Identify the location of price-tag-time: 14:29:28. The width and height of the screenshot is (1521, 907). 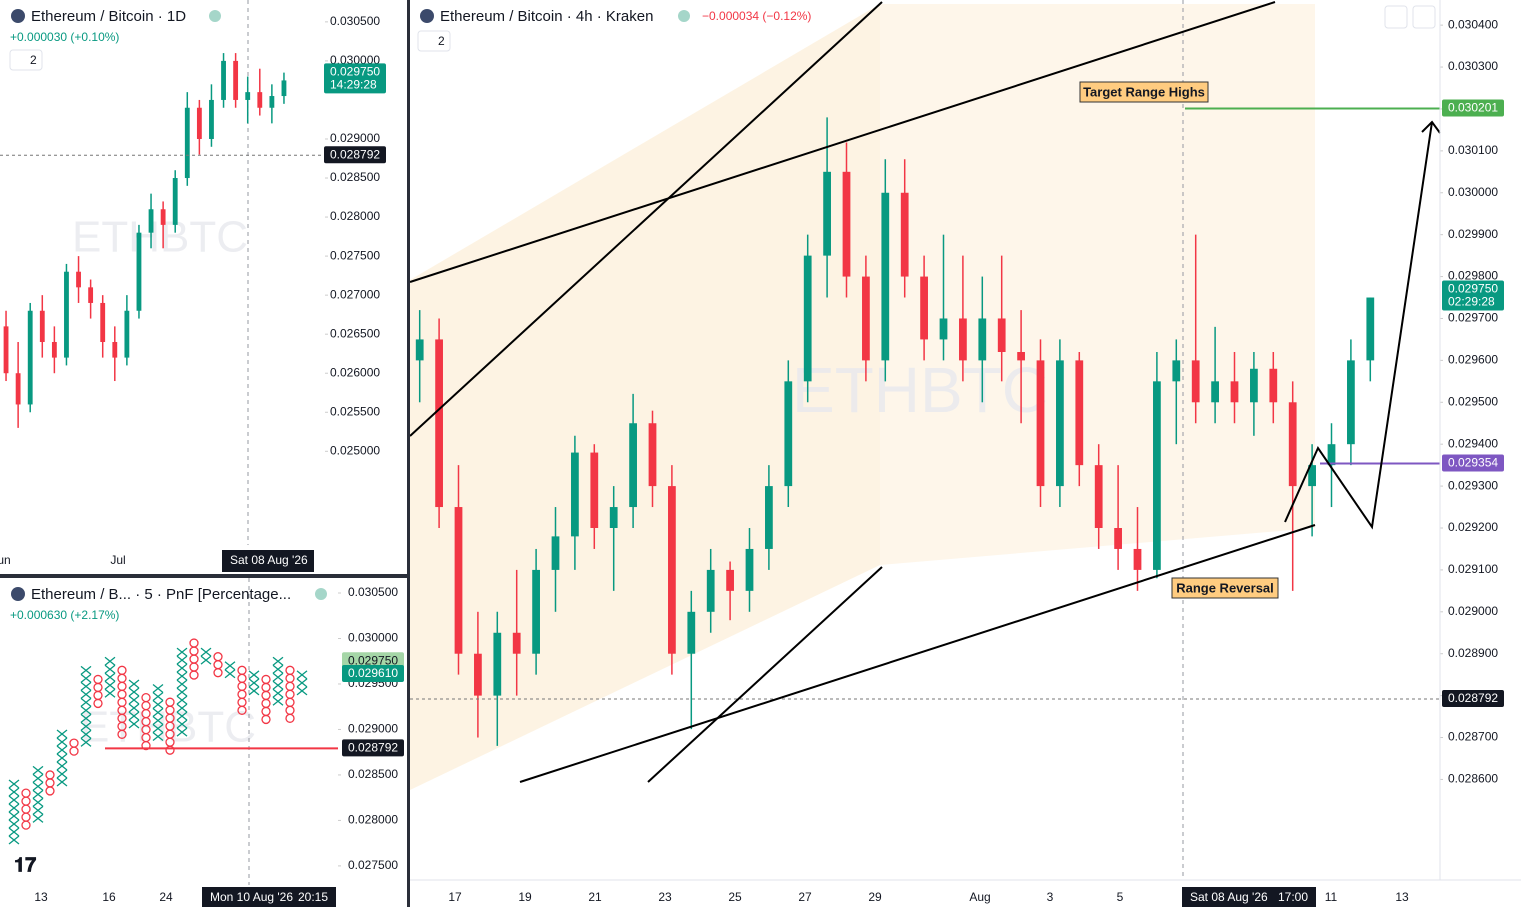
(353, 85).